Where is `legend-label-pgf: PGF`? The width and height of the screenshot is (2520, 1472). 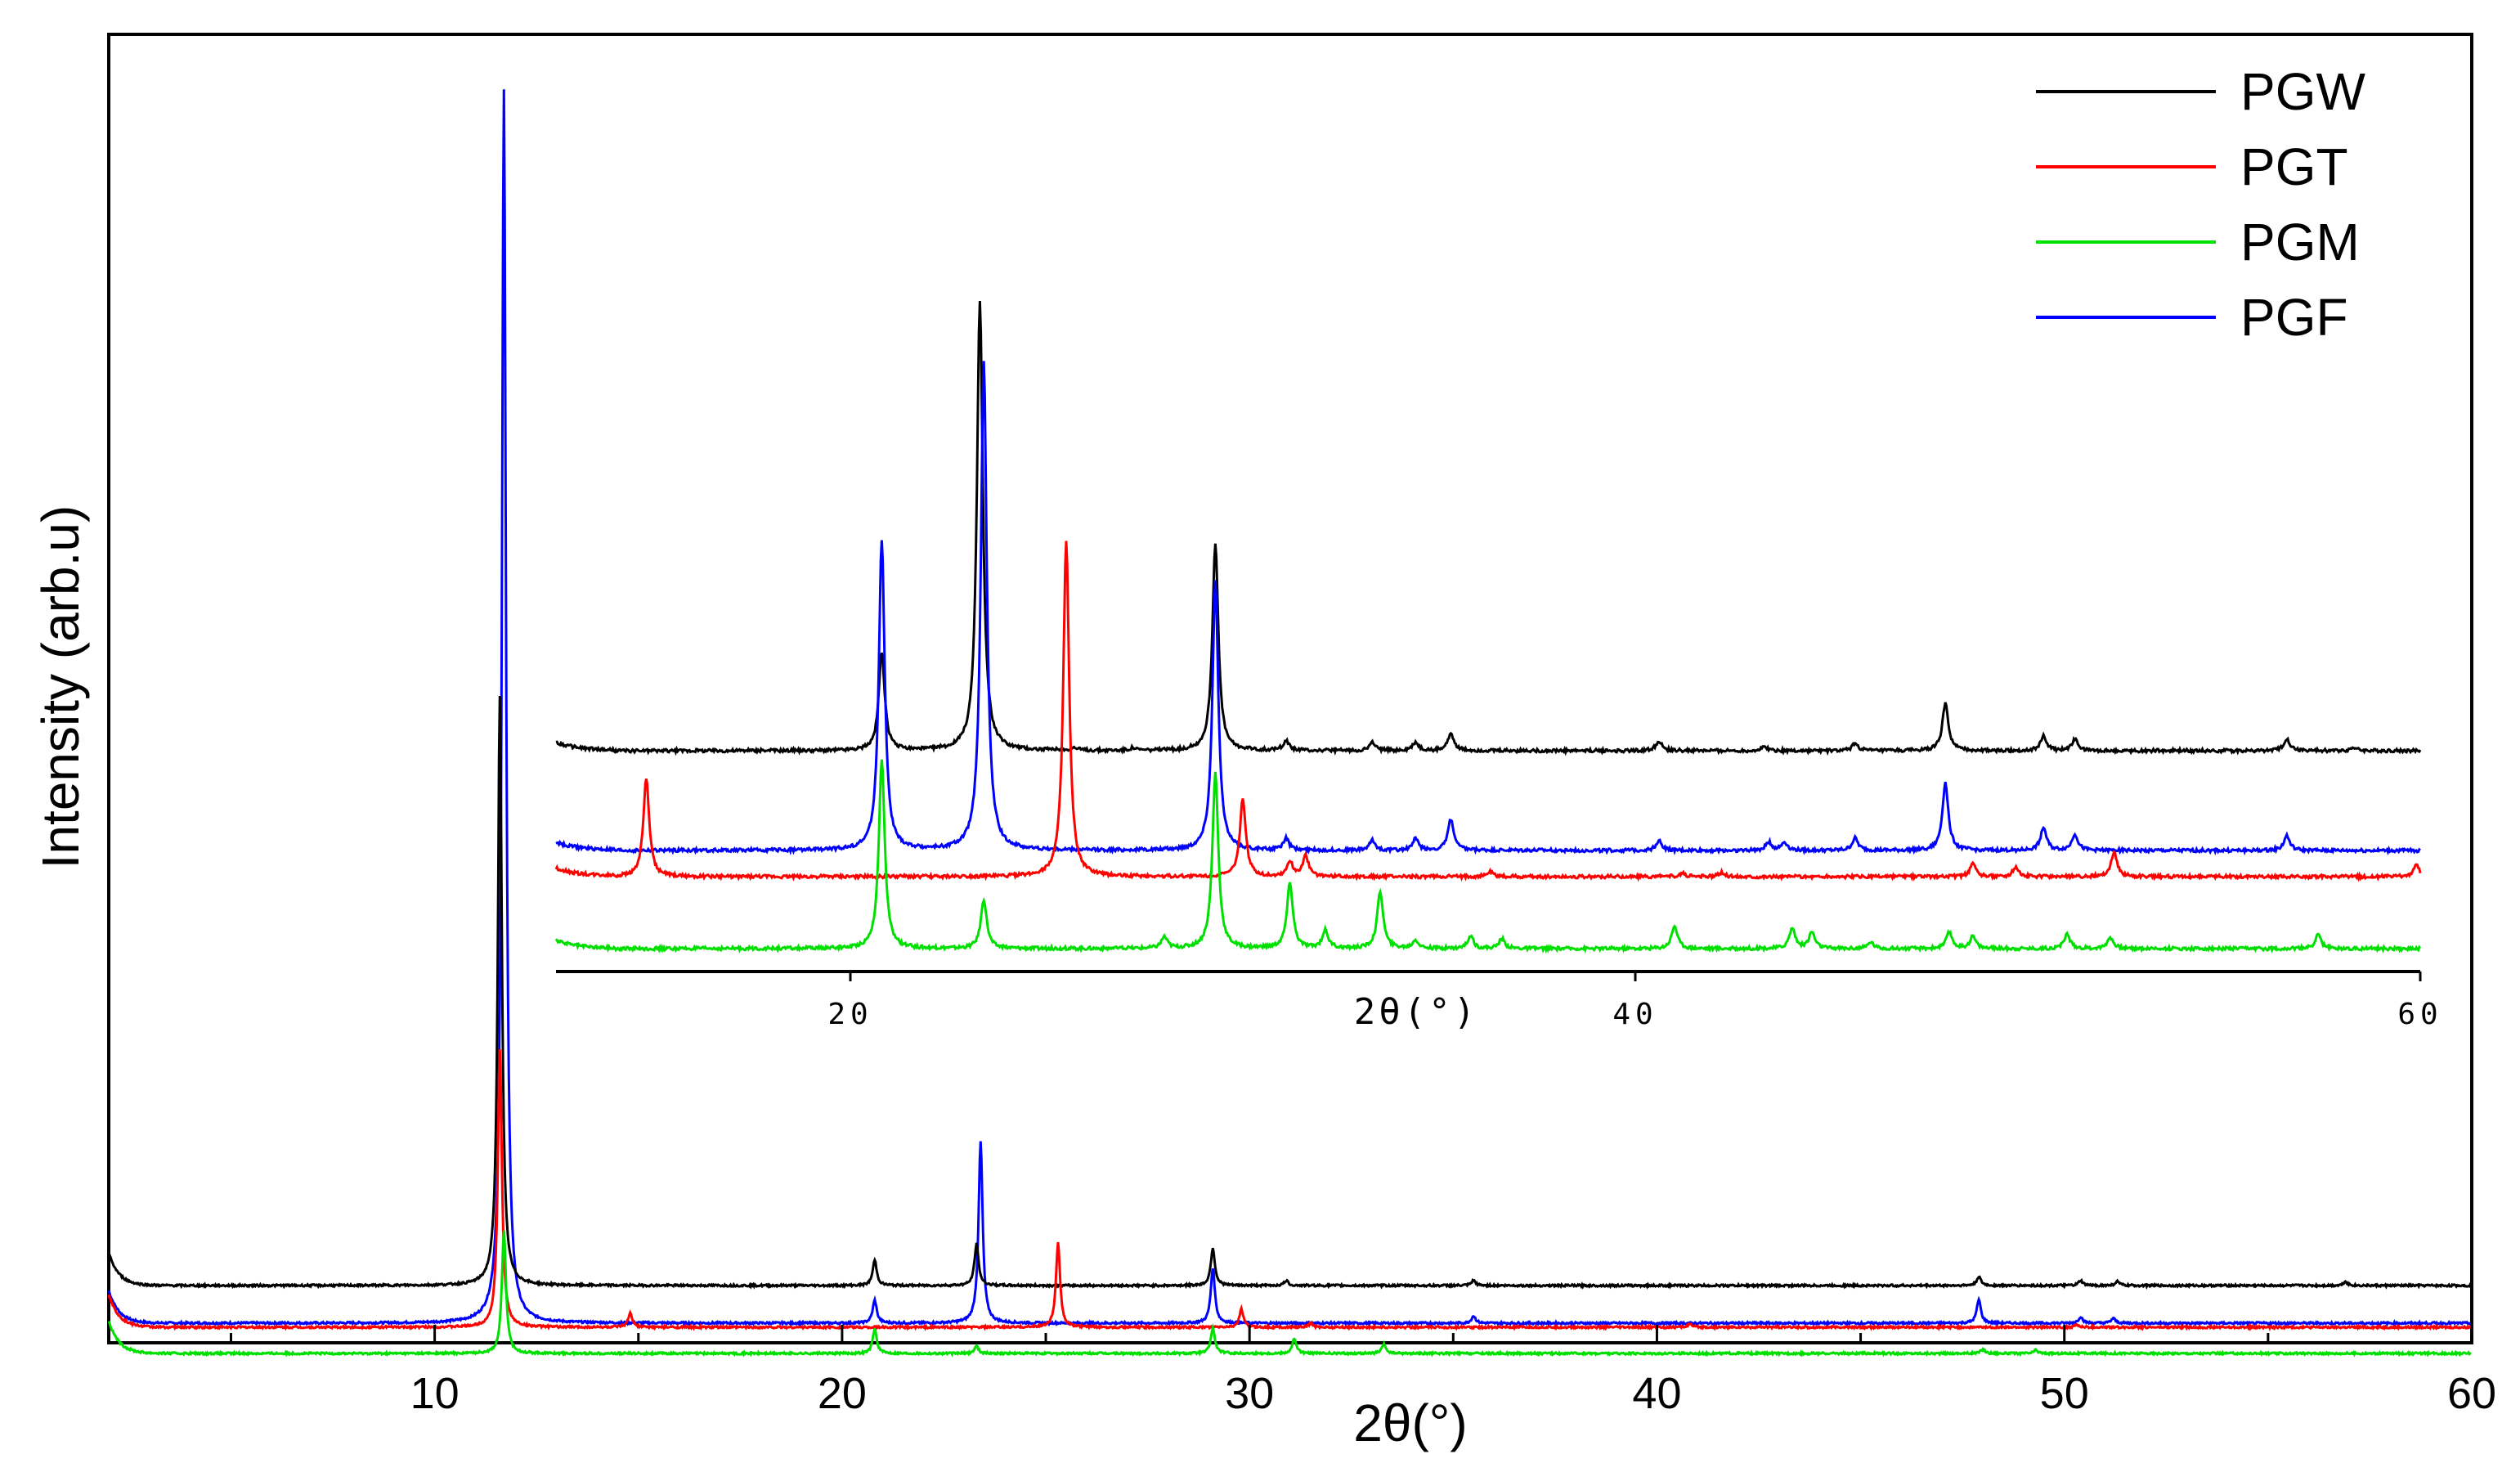 legend-label-pgf: PGF is located at coordinates (2294, 317).